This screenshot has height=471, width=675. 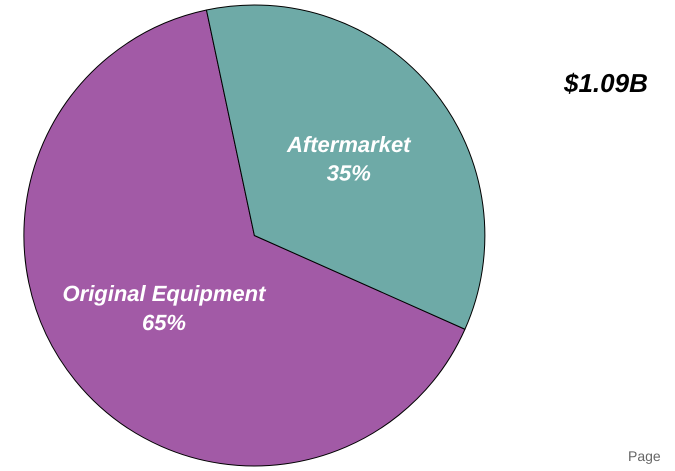 I want to click on slice-label: Aftermarket, so click(x=349, y=144).